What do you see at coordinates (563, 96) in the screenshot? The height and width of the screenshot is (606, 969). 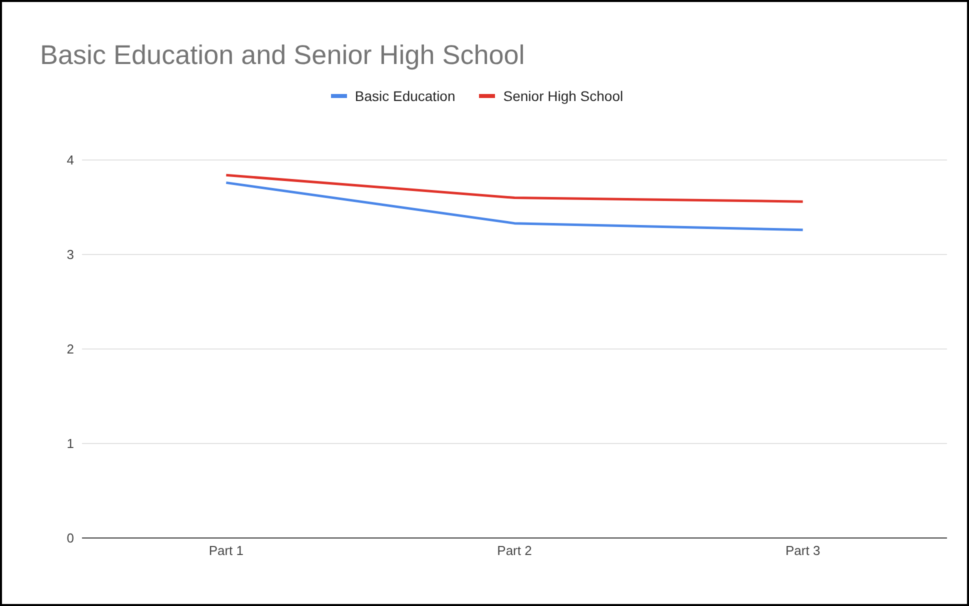 I see `legend-label: Senior High School` at bounding box center [563, 96].